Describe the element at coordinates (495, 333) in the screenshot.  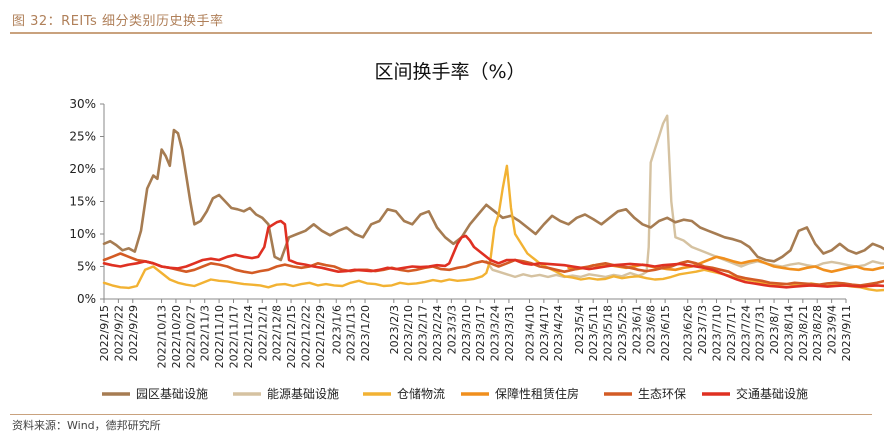
I see `x-tick-label: 2023/3/24` at that location.